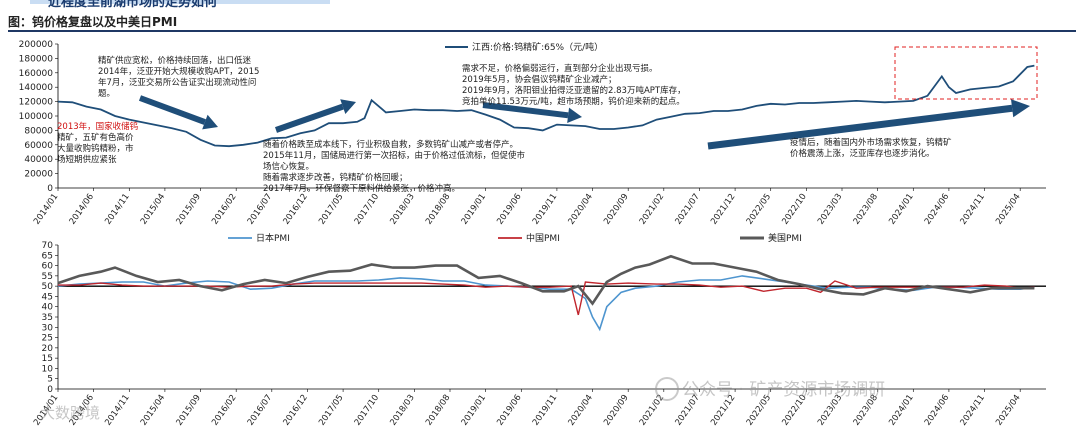  Describe the element at coordinates (47, 277) in the screenshot. I see `y-tick-label: 55` at that location.